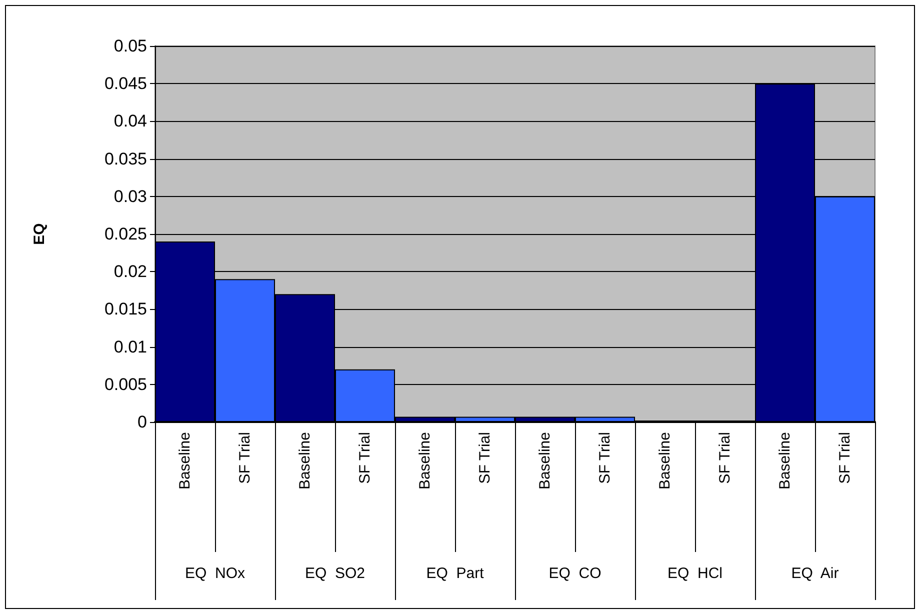  I want to click on y-tick-label: 0, so click(142, 422).